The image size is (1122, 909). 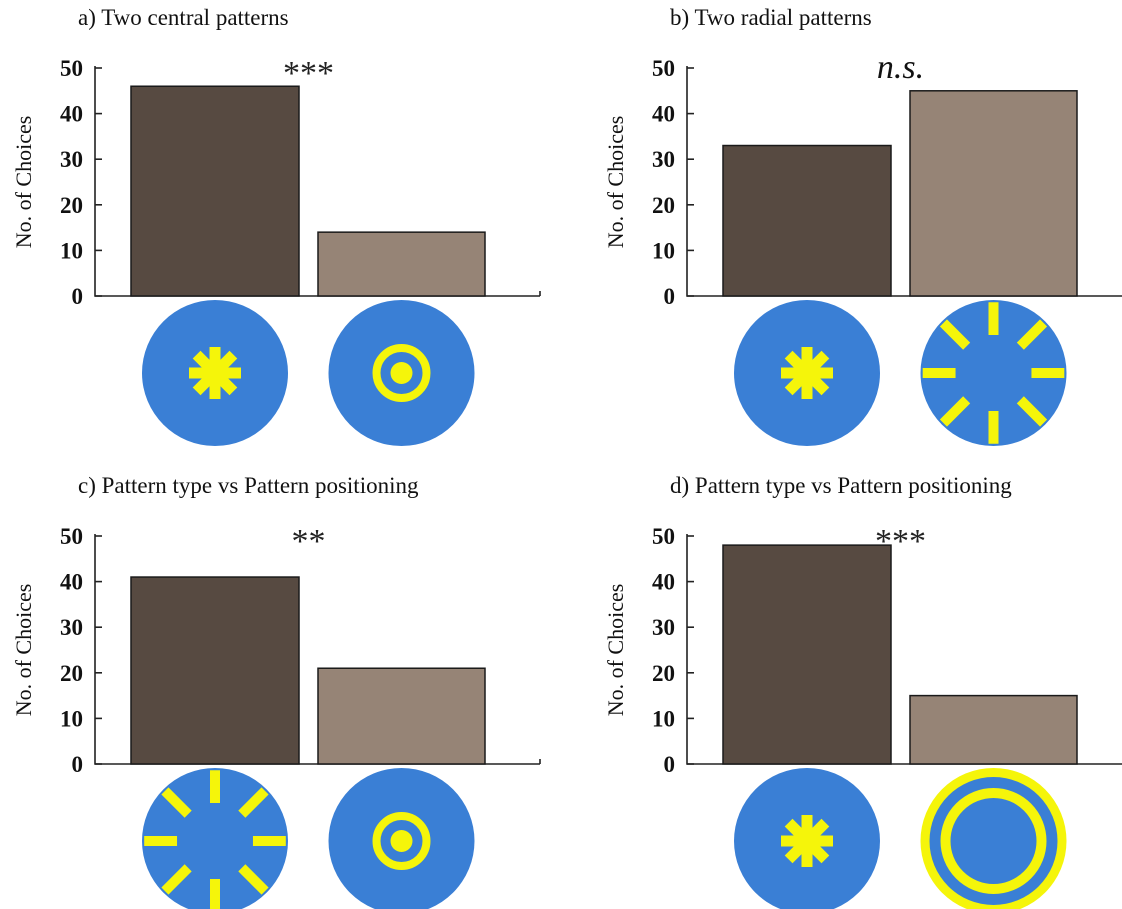 I want to click on significance-label: n.s., so click(x=900, y=67).